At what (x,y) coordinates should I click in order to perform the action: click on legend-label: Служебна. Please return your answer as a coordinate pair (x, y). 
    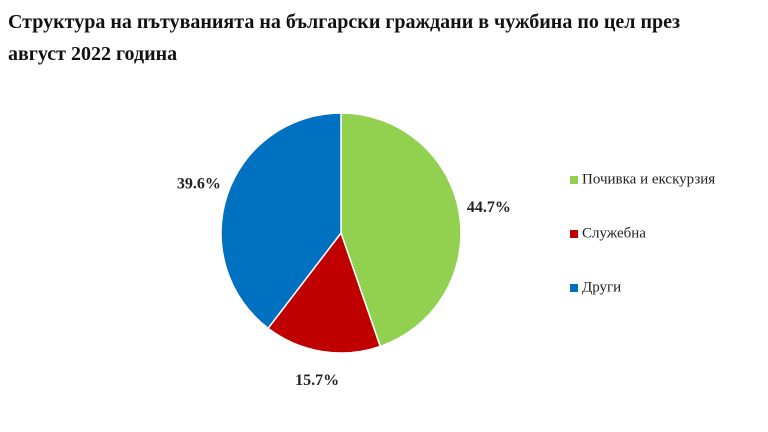
    Looking at the image, I should click on (614, 233).